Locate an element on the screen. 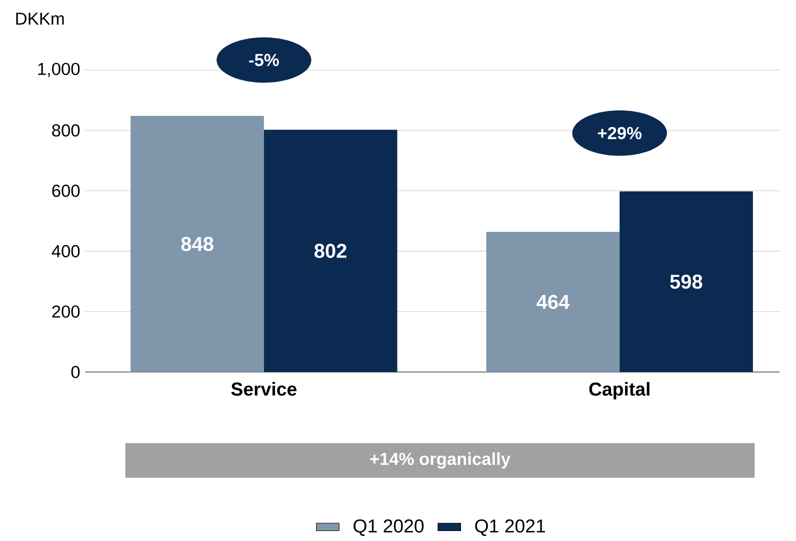 The height and width of the screenshot is (541, 796). annotation: +29% is located at coordinates (620, 133).